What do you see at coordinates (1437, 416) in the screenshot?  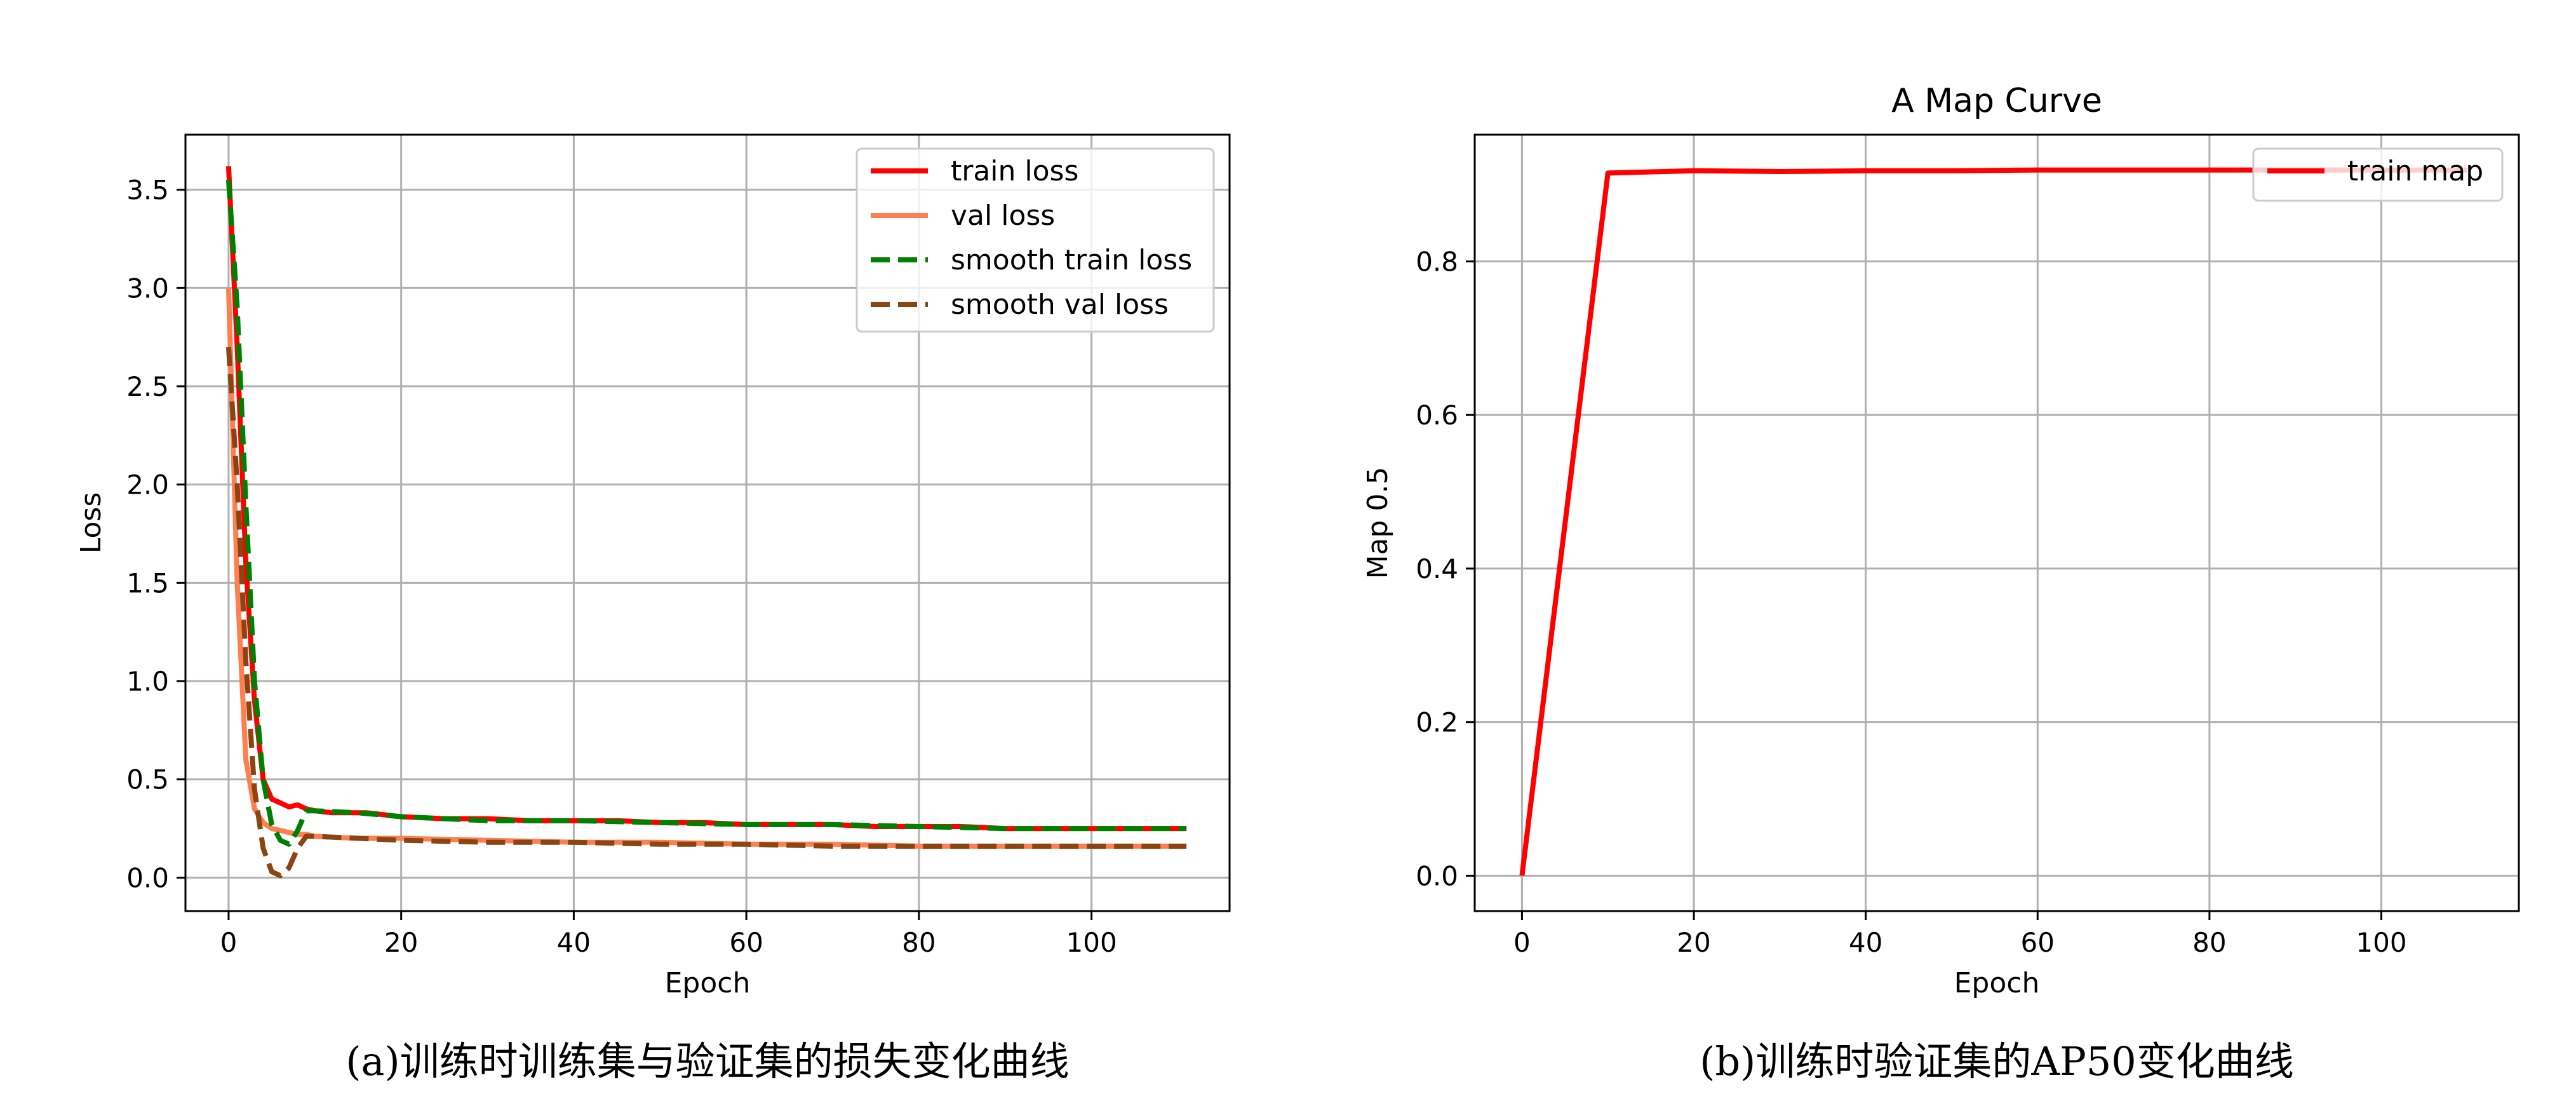 I see `y-tick-label: 0.6` at bounding box center [1437, 416].